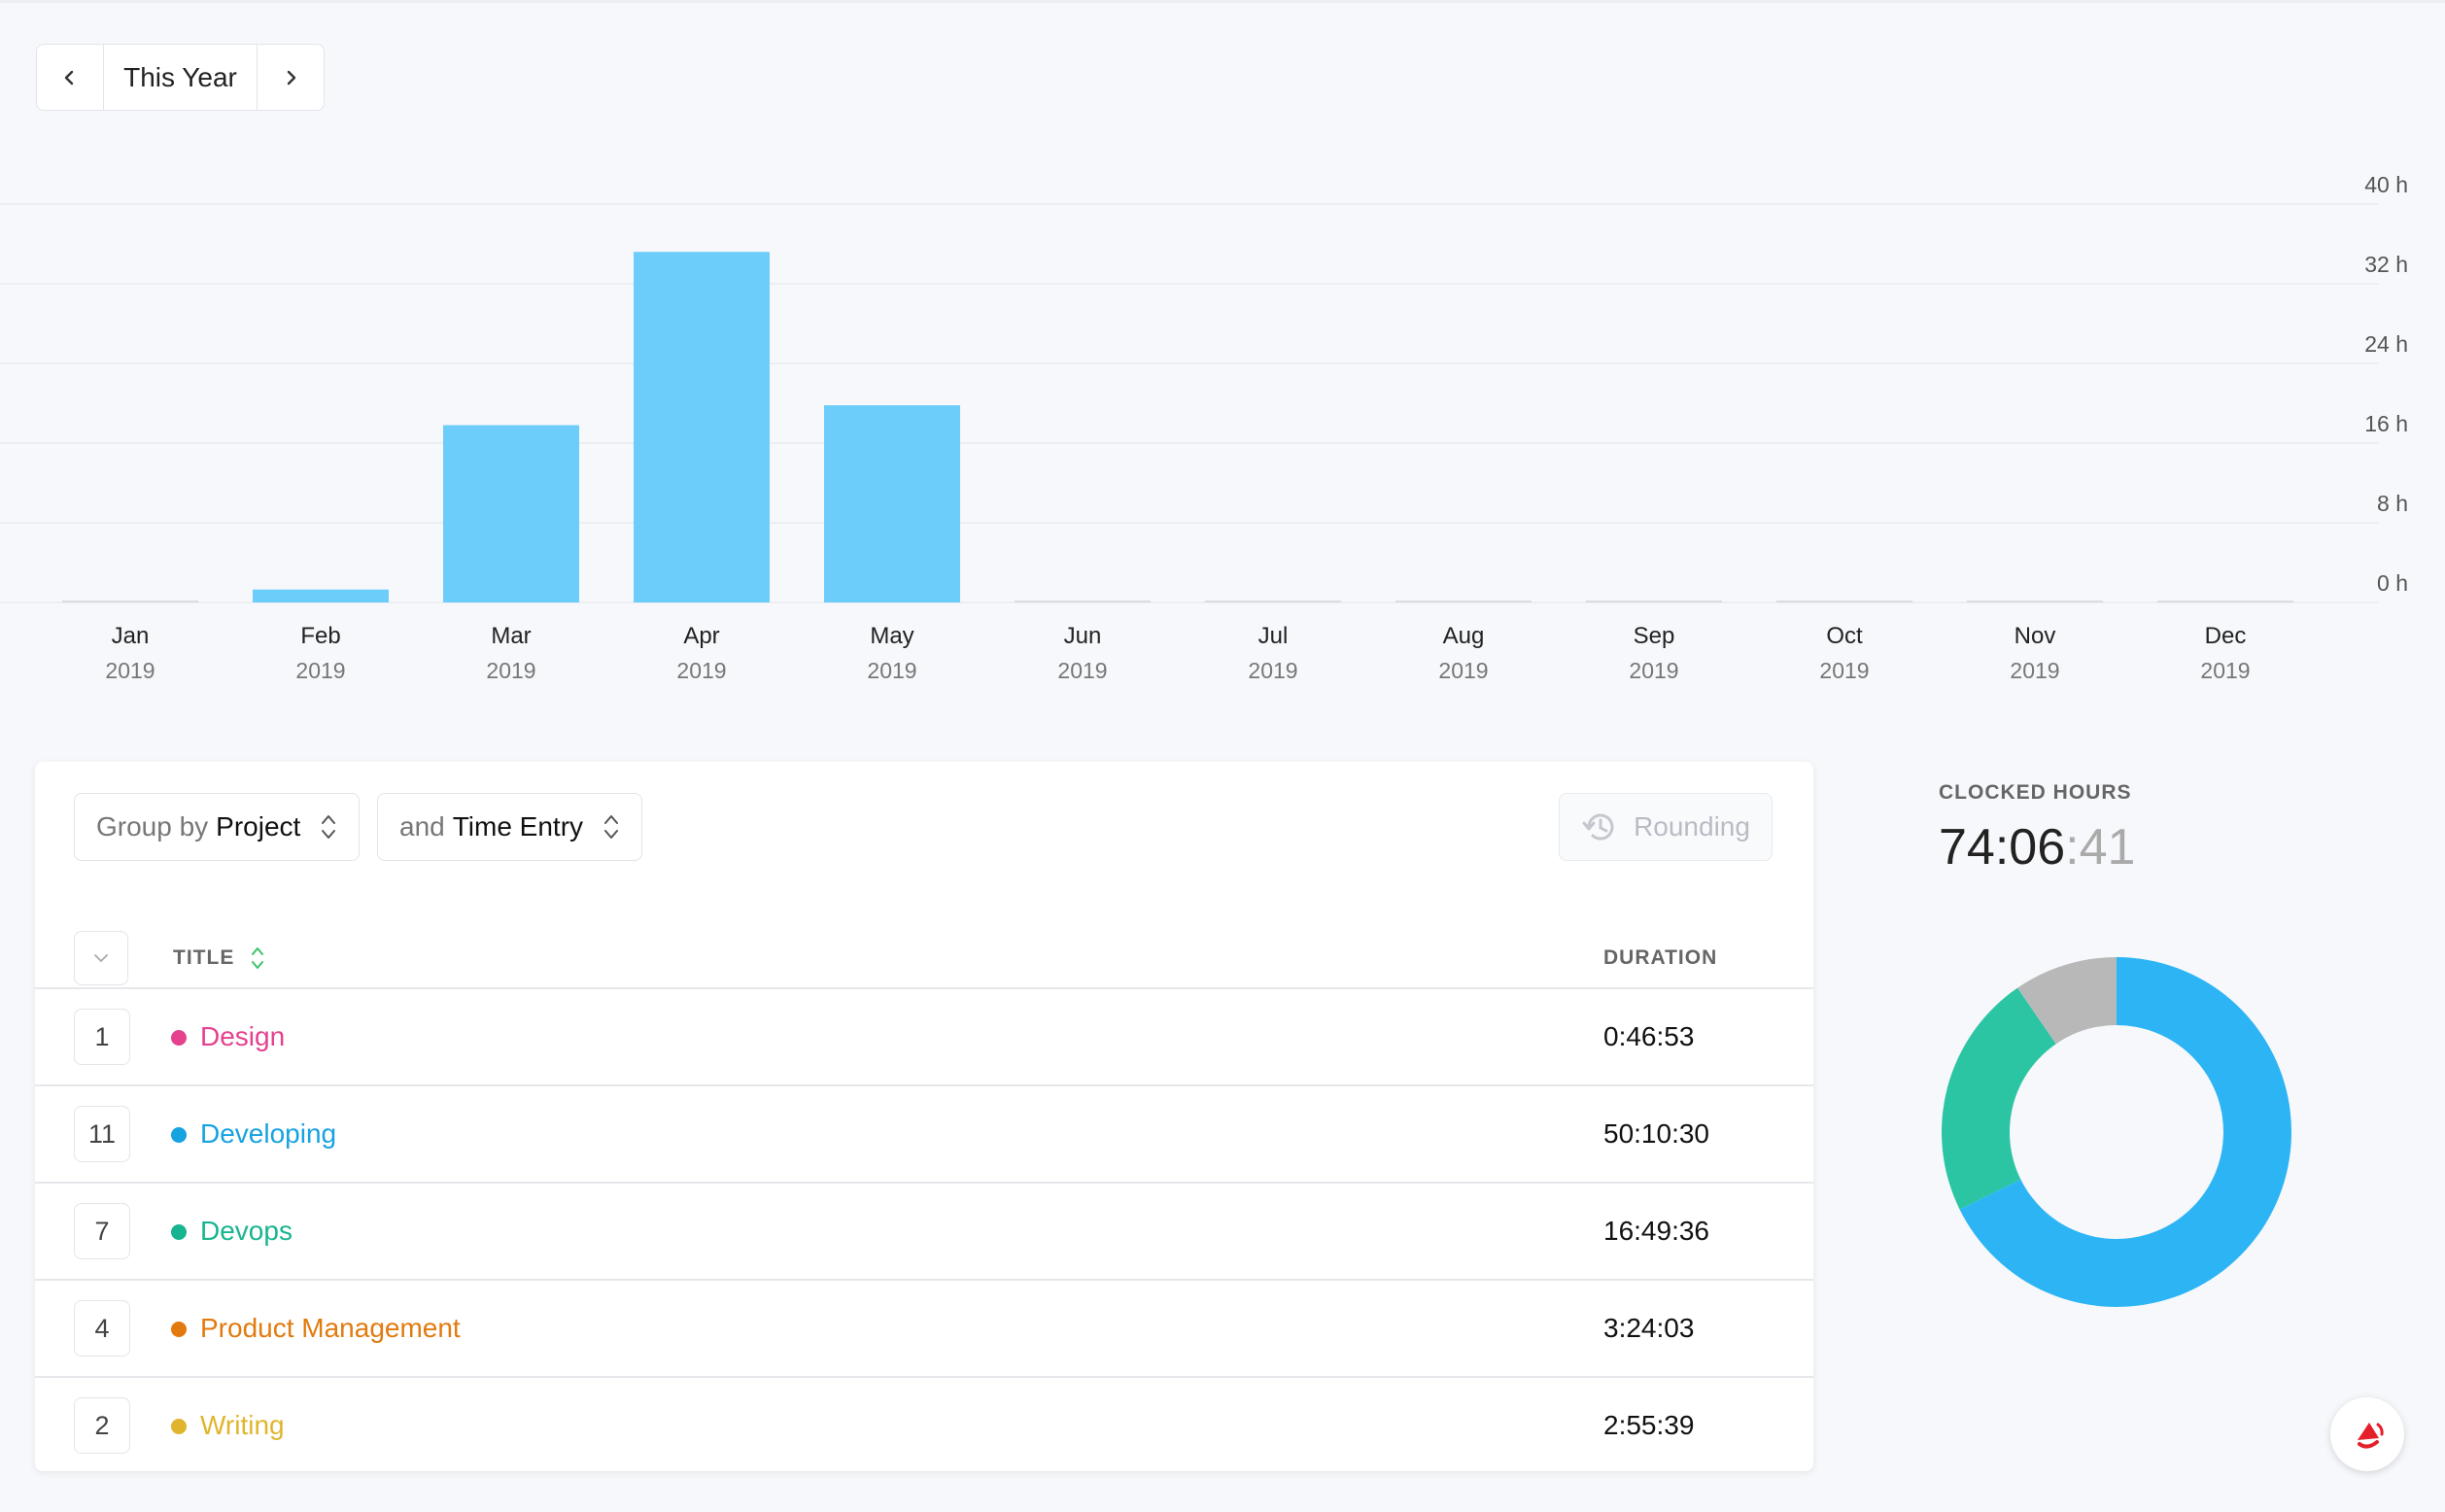 Image resolution: width=2445 pixels, height=1512 pixels. Describe the element at coordinates (1463, 601) in the screenshot. I see `bar-aug` at that location.